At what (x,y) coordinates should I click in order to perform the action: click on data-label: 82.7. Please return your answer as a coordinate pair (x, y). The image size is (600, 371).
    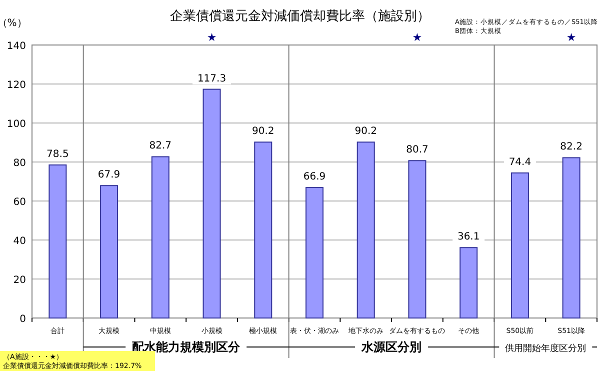
    Looking at the image, I should click on (160, 146).